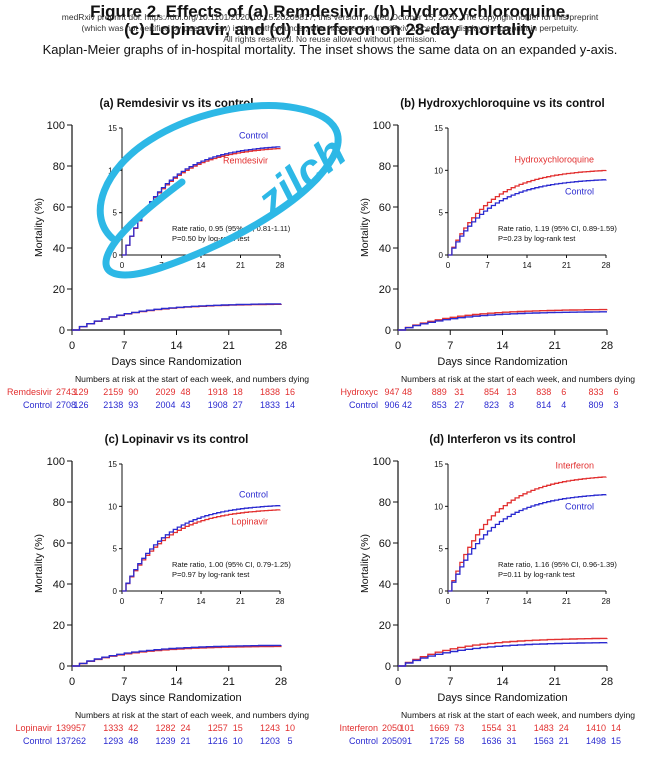 The height and width of the screenshot is (757, 660). Describe the element at coordinates (439, 392) in the screenshot. I see `risk-cell: 889` at that location.